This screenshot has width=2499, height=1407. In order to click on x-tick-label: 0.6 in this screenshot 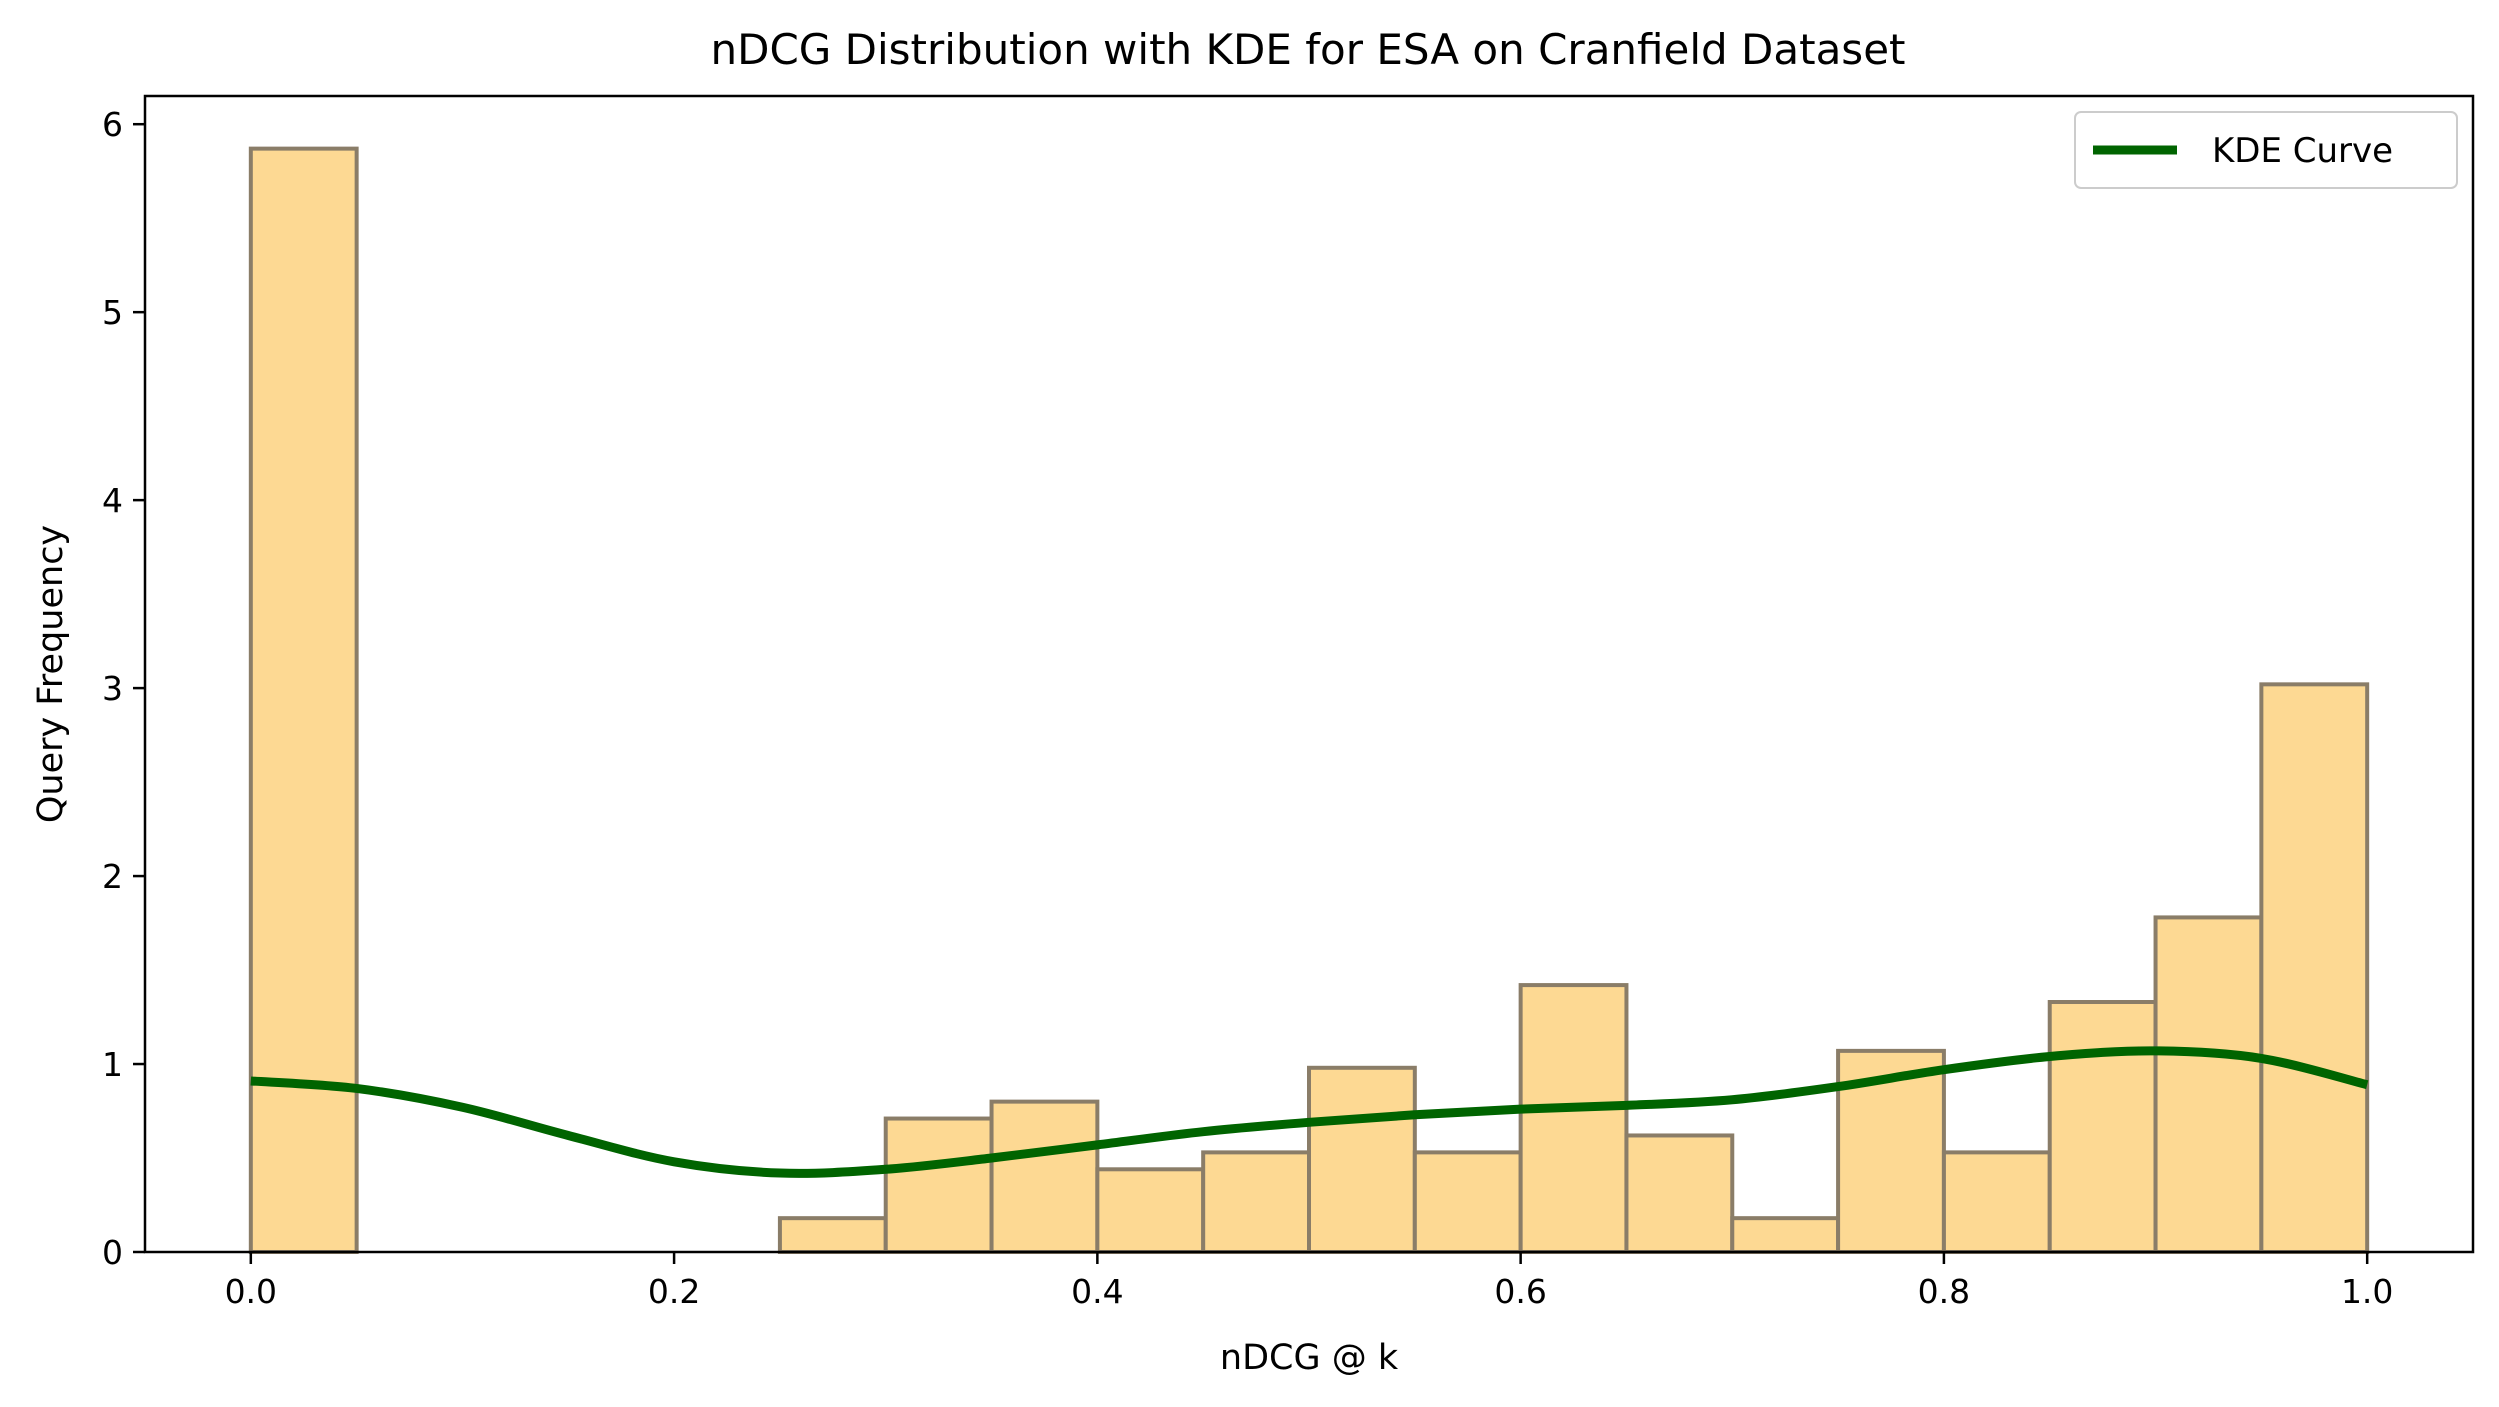, I will do `click(1520, 1291)`.